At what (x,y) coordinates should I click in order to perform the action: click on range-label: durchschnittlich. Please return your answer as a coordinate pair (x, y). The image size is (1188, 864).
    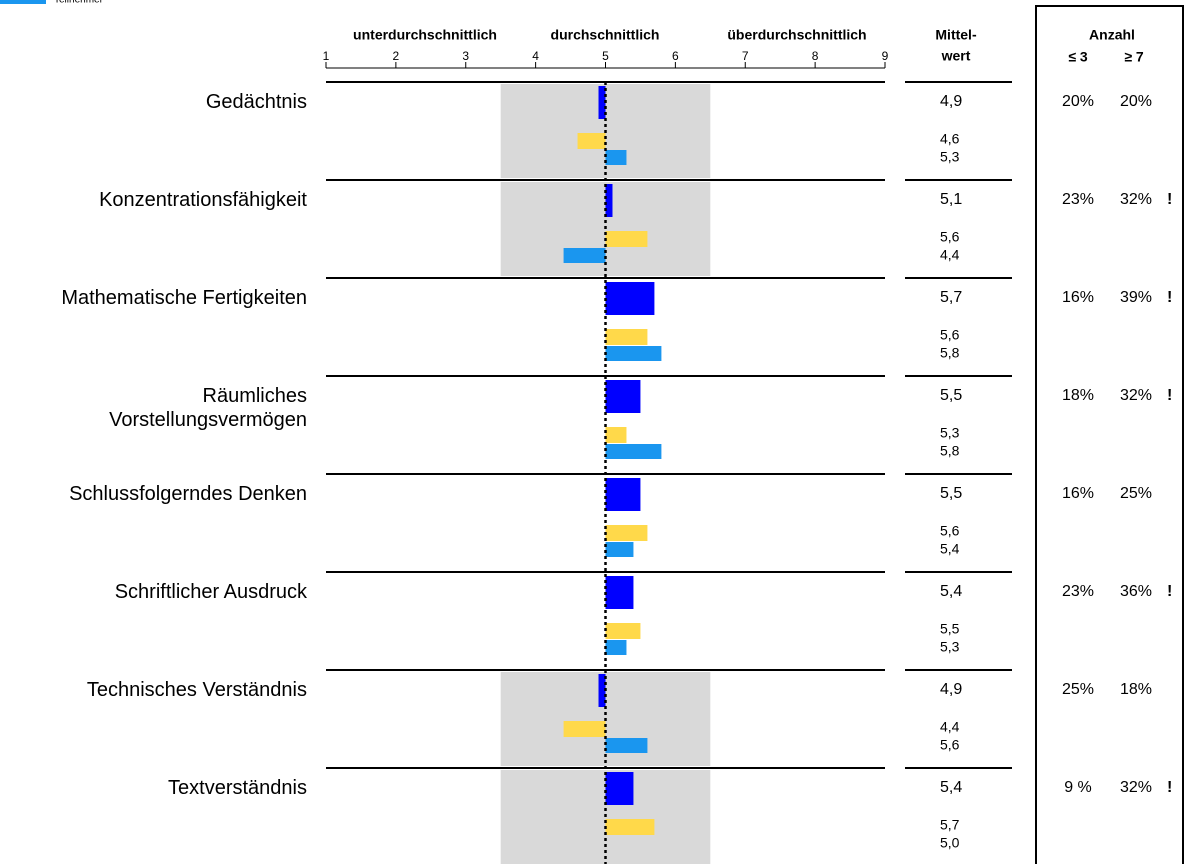
    Looking at the image, I should click on (605, 35).